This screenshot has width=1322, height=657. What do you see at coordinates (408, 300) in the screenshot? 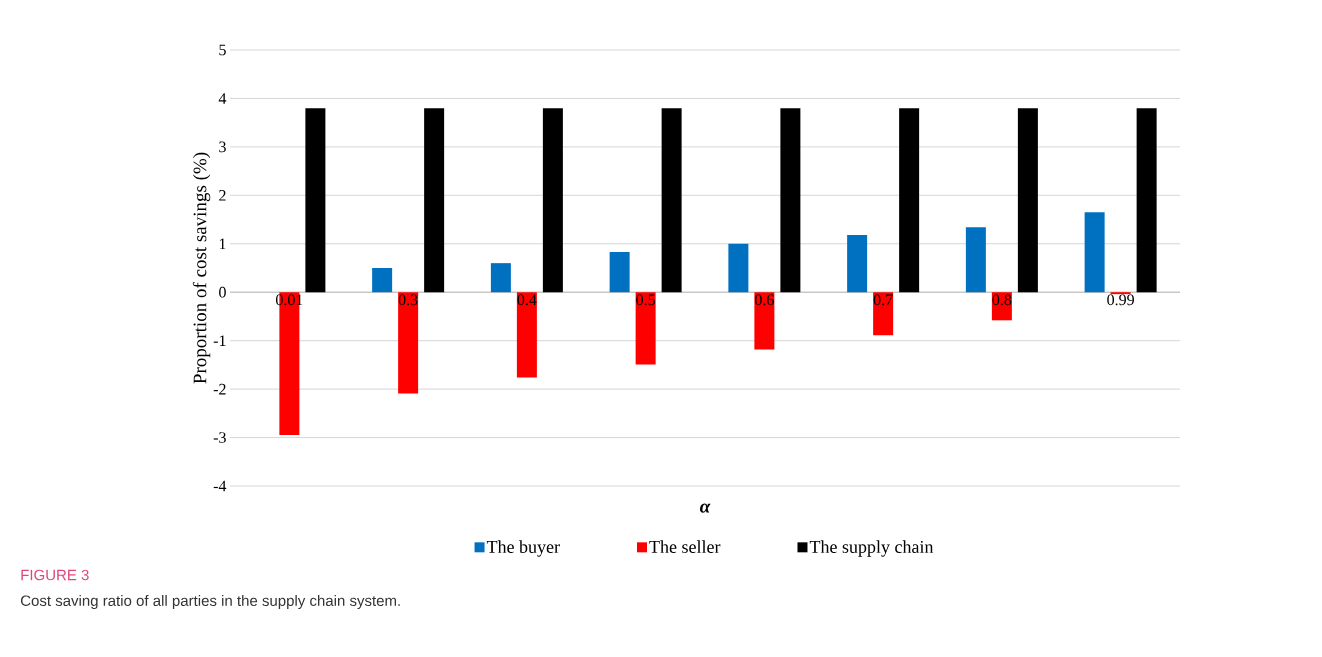
I see `x-tick-label: 0.3` at bounding box center [408, 300].